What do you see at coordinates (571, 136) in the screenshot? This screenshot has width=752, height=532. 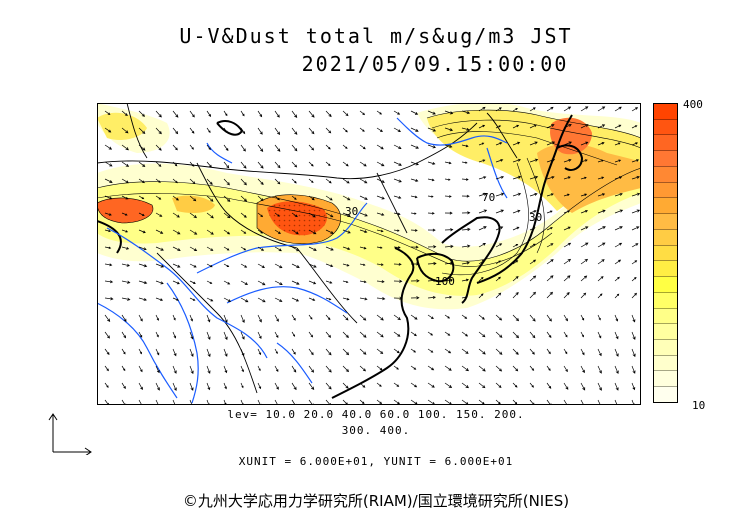 I see `dust-core-japan` at bounding box center [571, 136].